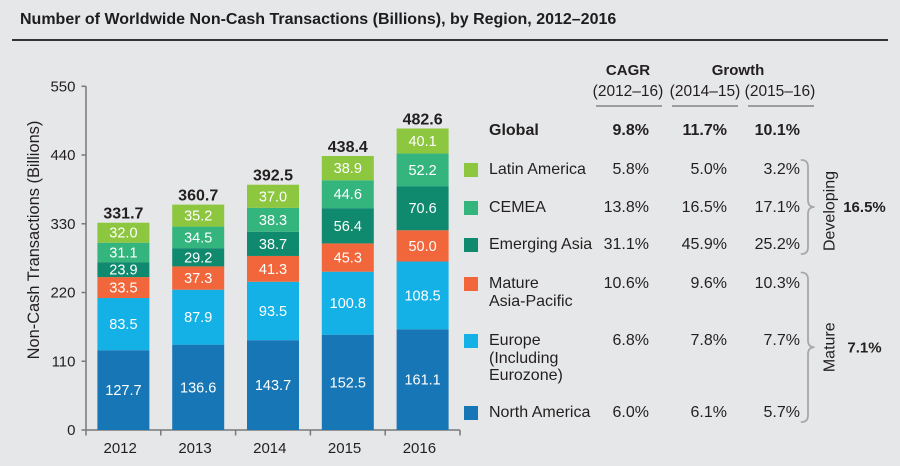 The width and height of the screenshot is (900, 466). I want to click on bar-segment-north-america-2014, so click(273, 385).